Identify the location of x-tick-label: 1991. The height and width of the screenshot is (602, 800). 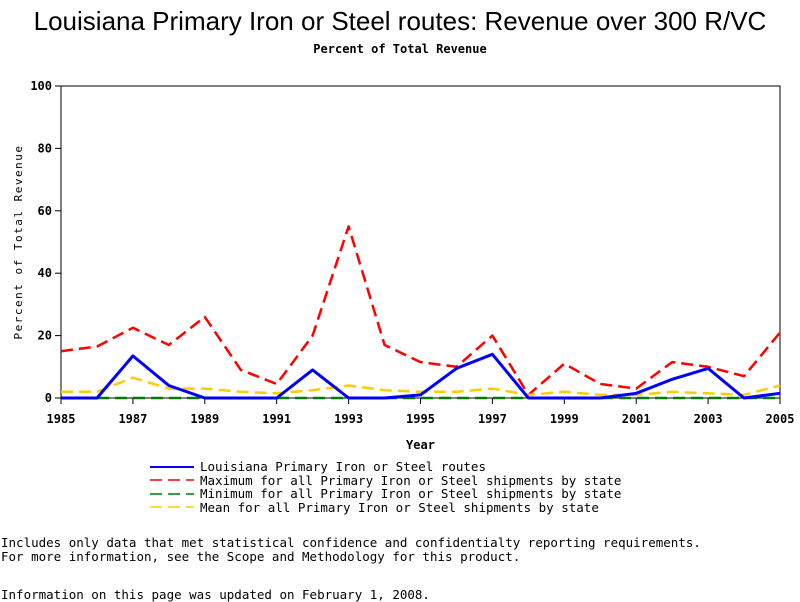
(276, 419).